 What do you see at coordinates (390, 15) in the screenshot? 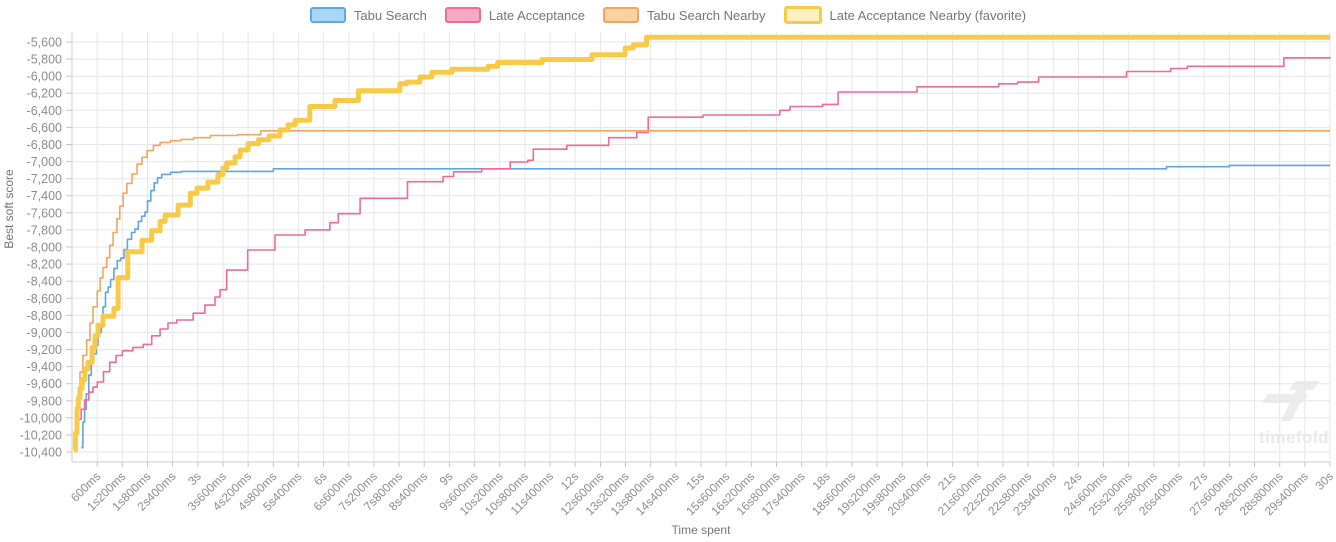
I see `legend-label: Tabu Search` at bounding box center [390, 15].